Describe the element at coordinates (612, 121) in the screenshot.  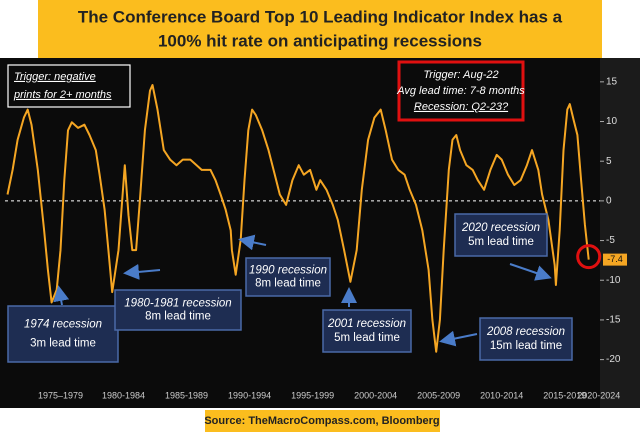
I see `y-tick-label: 10` at that location.